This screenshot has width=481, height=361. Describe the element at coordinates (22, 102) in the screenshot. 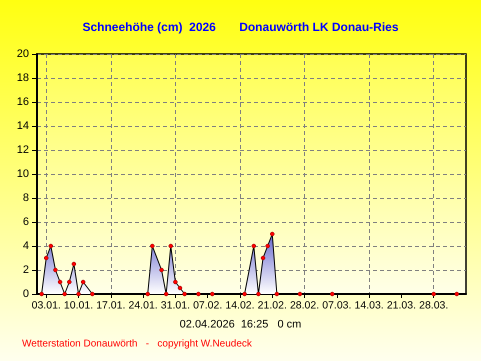

I see `y-tick-label: 16` at that location.